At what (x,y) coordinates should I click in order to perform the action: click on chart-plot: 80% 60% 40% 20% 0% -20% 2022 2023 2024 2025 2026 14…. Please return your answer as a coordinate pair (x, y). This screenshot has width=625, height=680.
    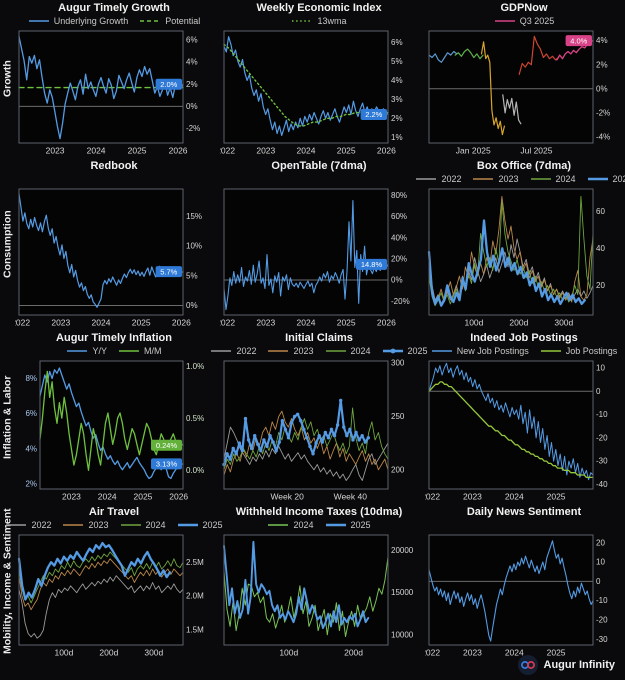
    Looking at the image, I should click on (319, 256).